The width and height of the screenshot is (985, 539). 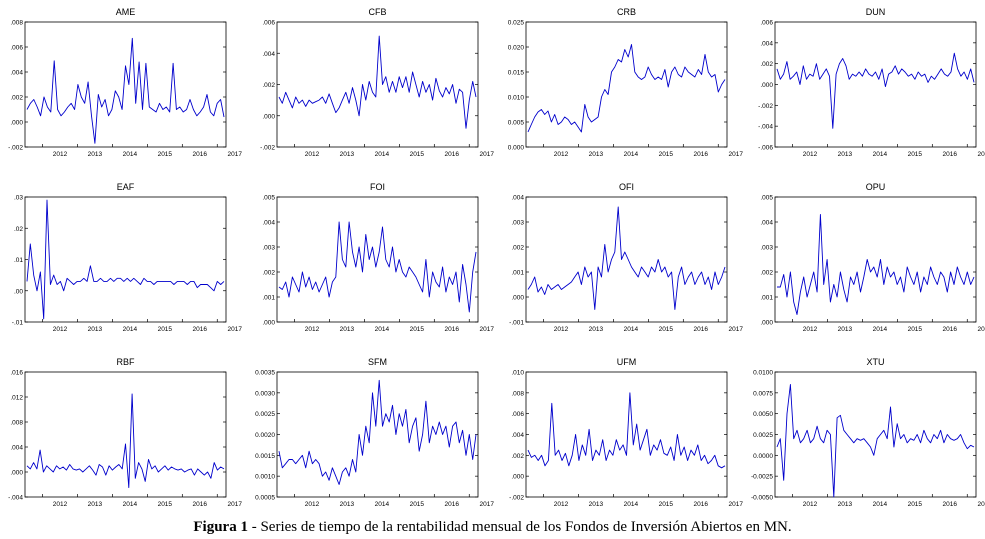 What do you see at coordinates (16, 23) in the screenshot?
I see `y-tick-label-ame: .008` at bounding box center [16, 23].